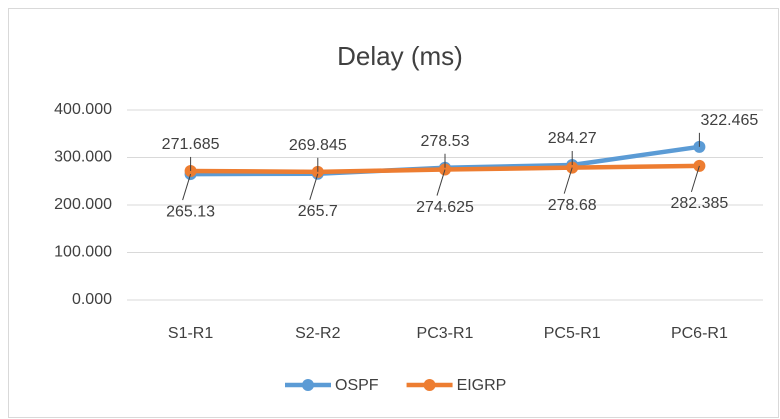 The width and height of the screenshot is (780, 419). I want to click on data-label: 282.385, so click(699, 203).